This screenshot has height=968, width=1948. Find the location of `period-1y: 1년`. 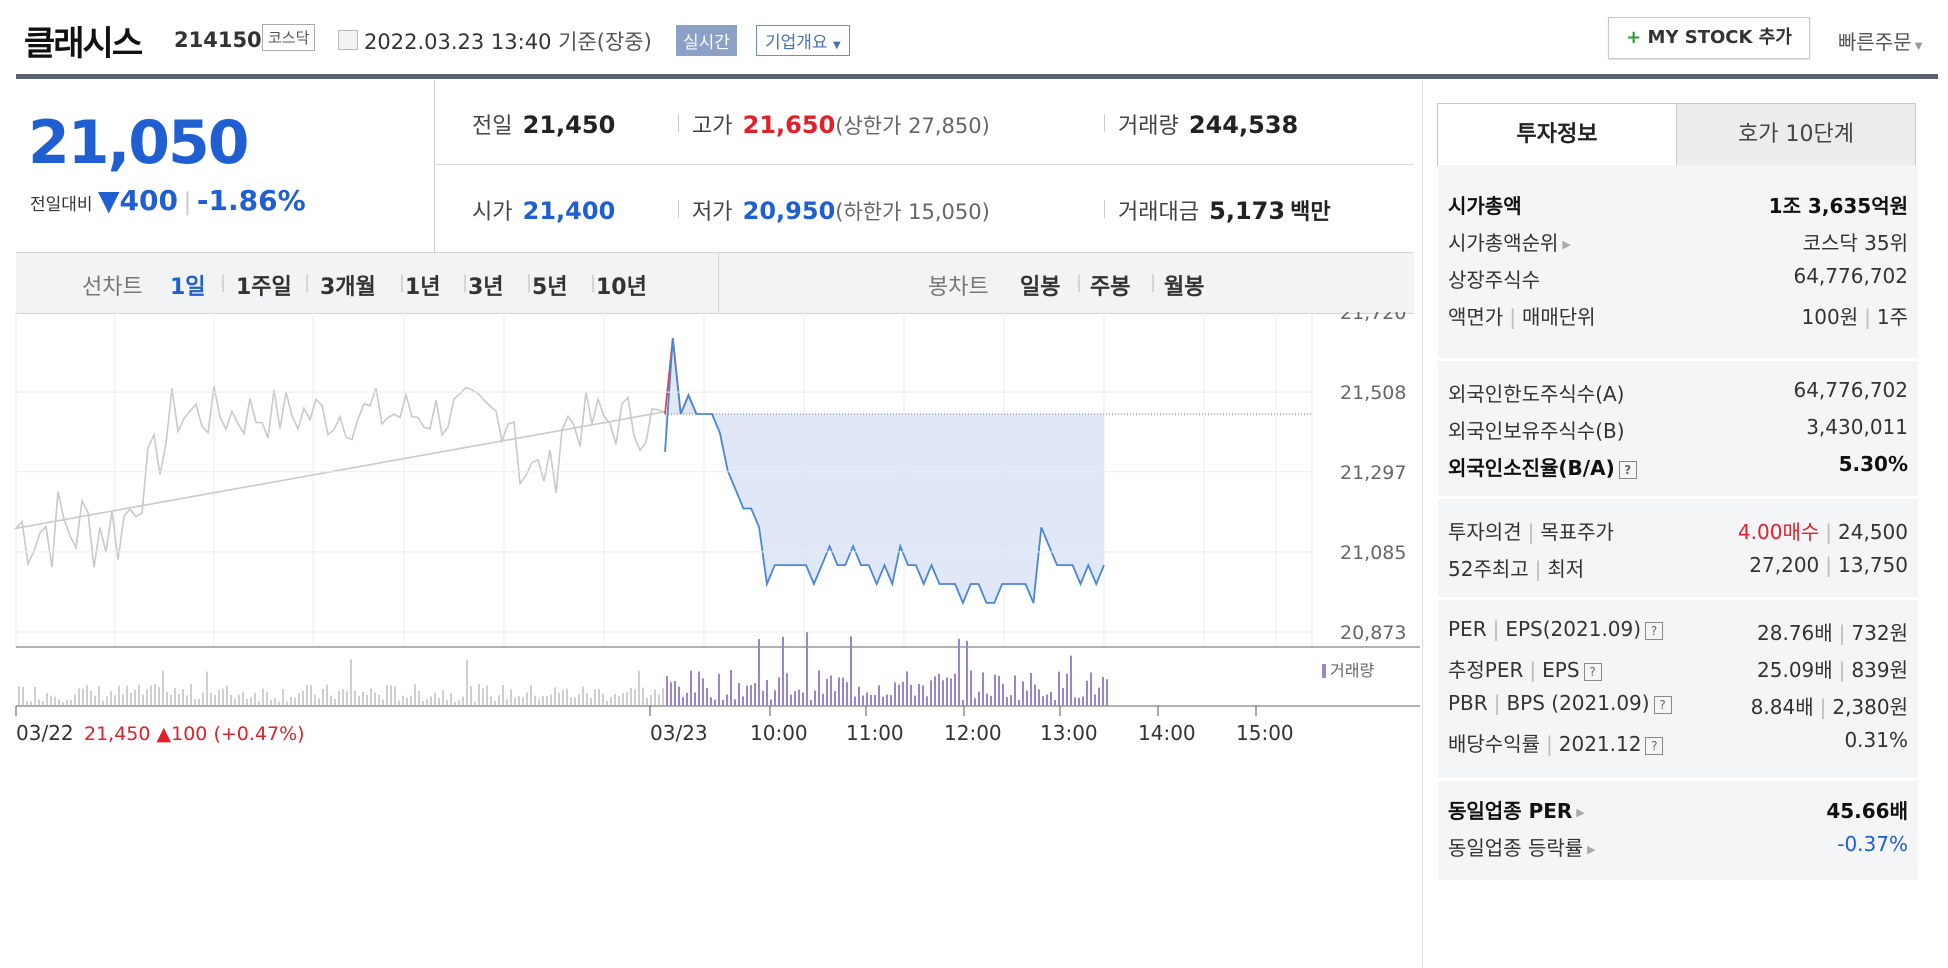

period-1y: 1년 is located at coordinates (423, 287).